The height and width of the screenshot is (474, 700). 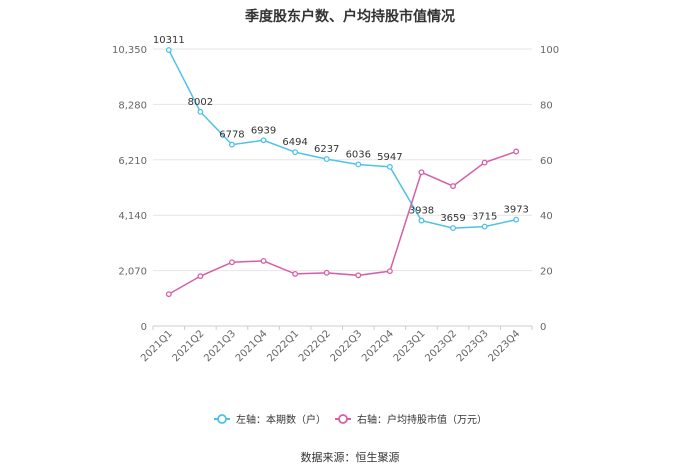 I want to click on x-axis-tick-label: 2022Q4, so click(x=378, y=346).